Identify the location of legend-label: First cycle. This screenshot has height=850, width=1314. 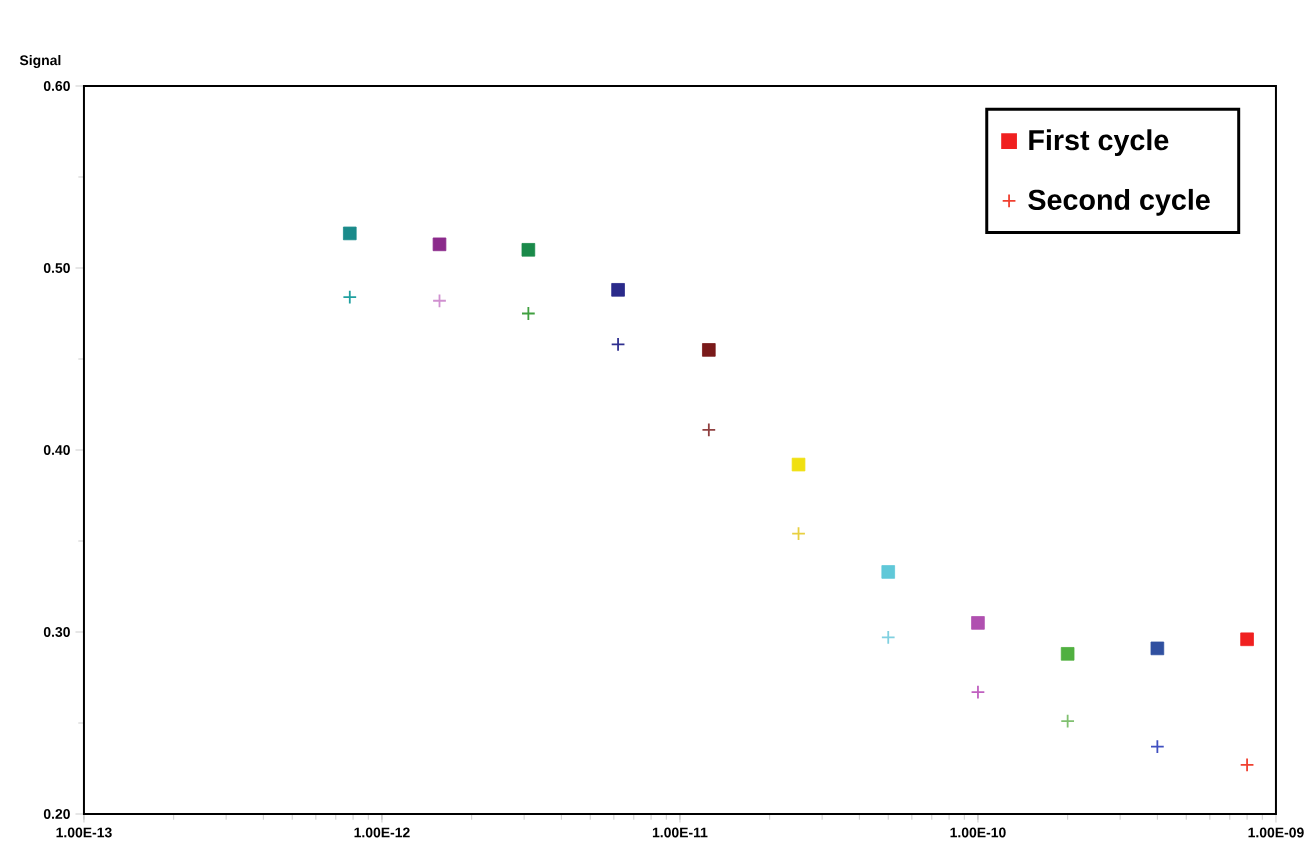
(1099, 143).